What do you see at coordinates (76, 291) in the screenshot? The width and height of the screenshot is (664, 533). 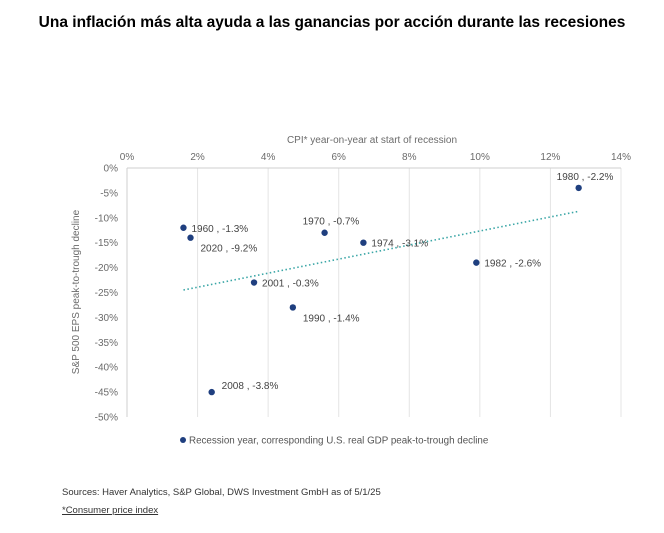 I see `y-axis-label: S&P 500 EPS peak-to-trough decline` at bounding box center [76, 291].